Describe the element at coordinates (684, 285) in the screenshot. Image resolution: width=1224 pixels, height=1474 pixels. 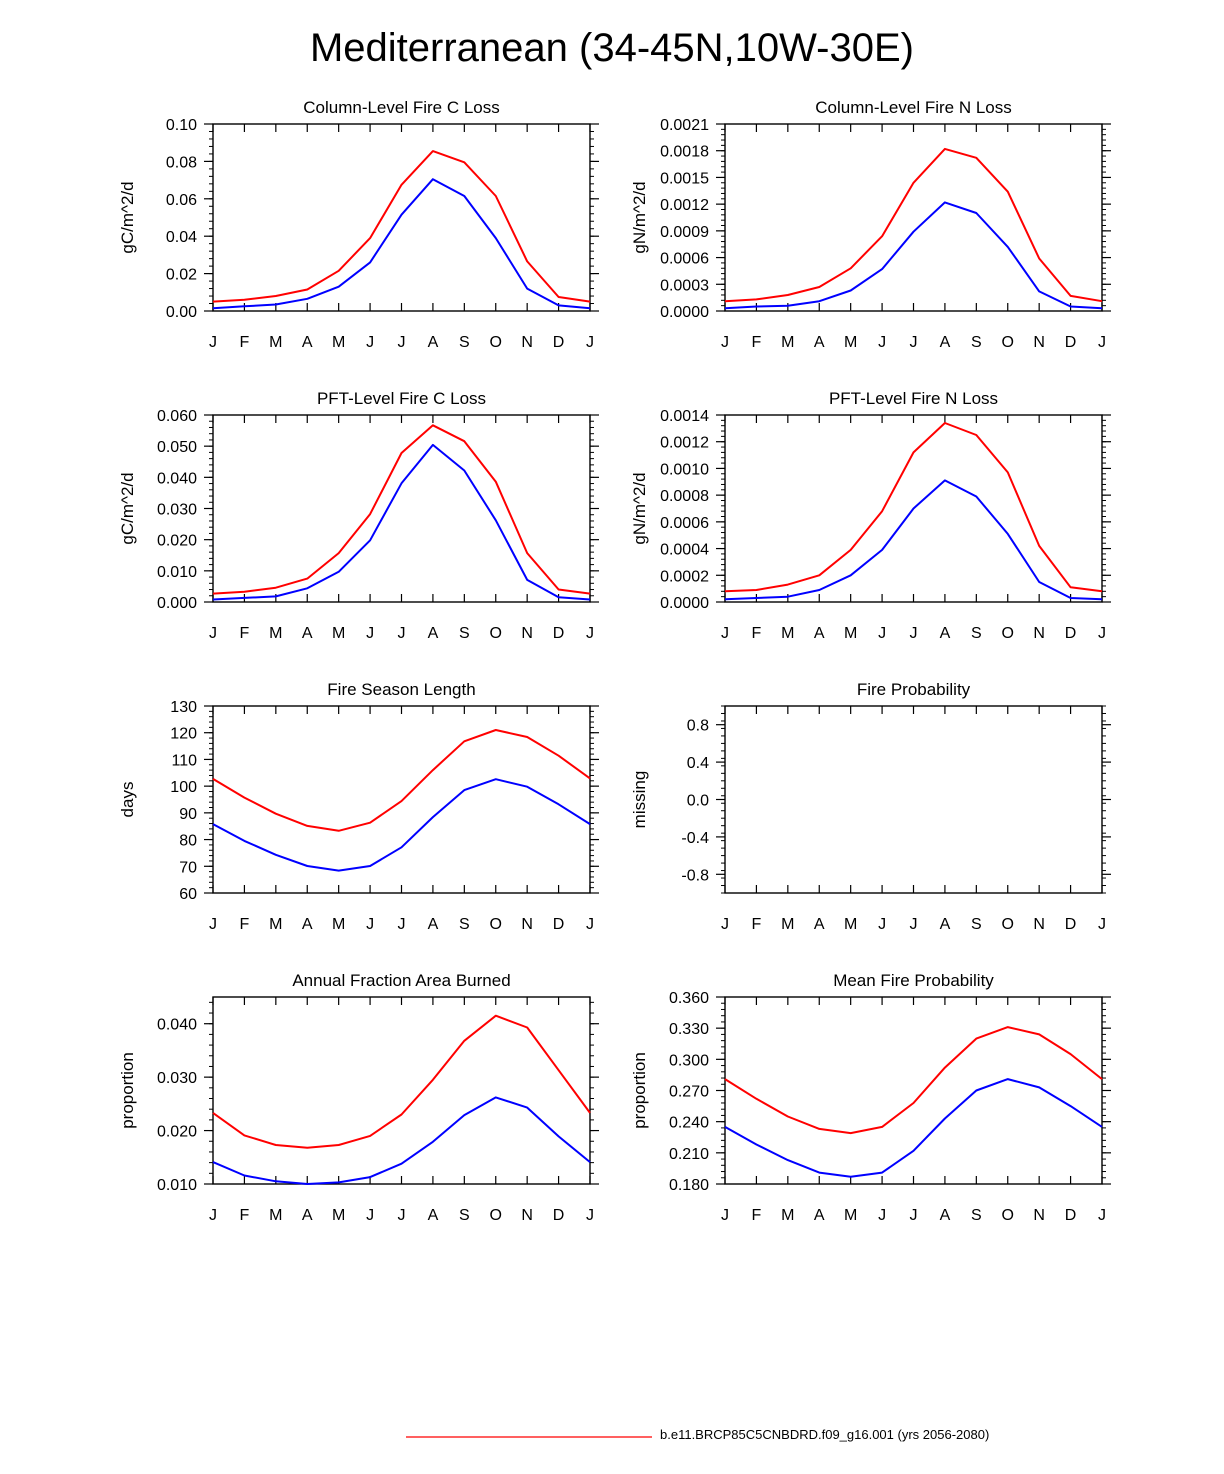
I see `panel-2-ytick-label: 0.0003` at that location.